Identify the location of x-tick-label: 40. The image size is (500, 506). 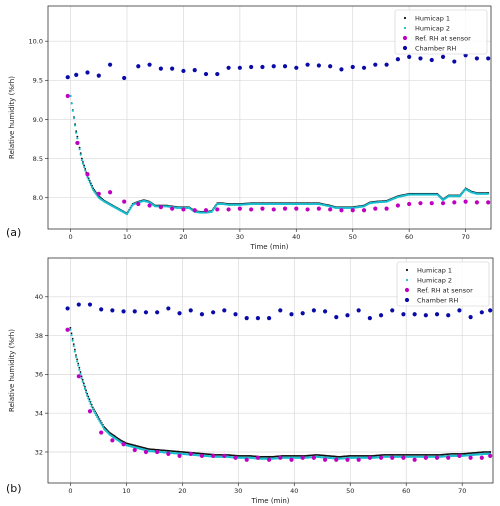
(294, 491).